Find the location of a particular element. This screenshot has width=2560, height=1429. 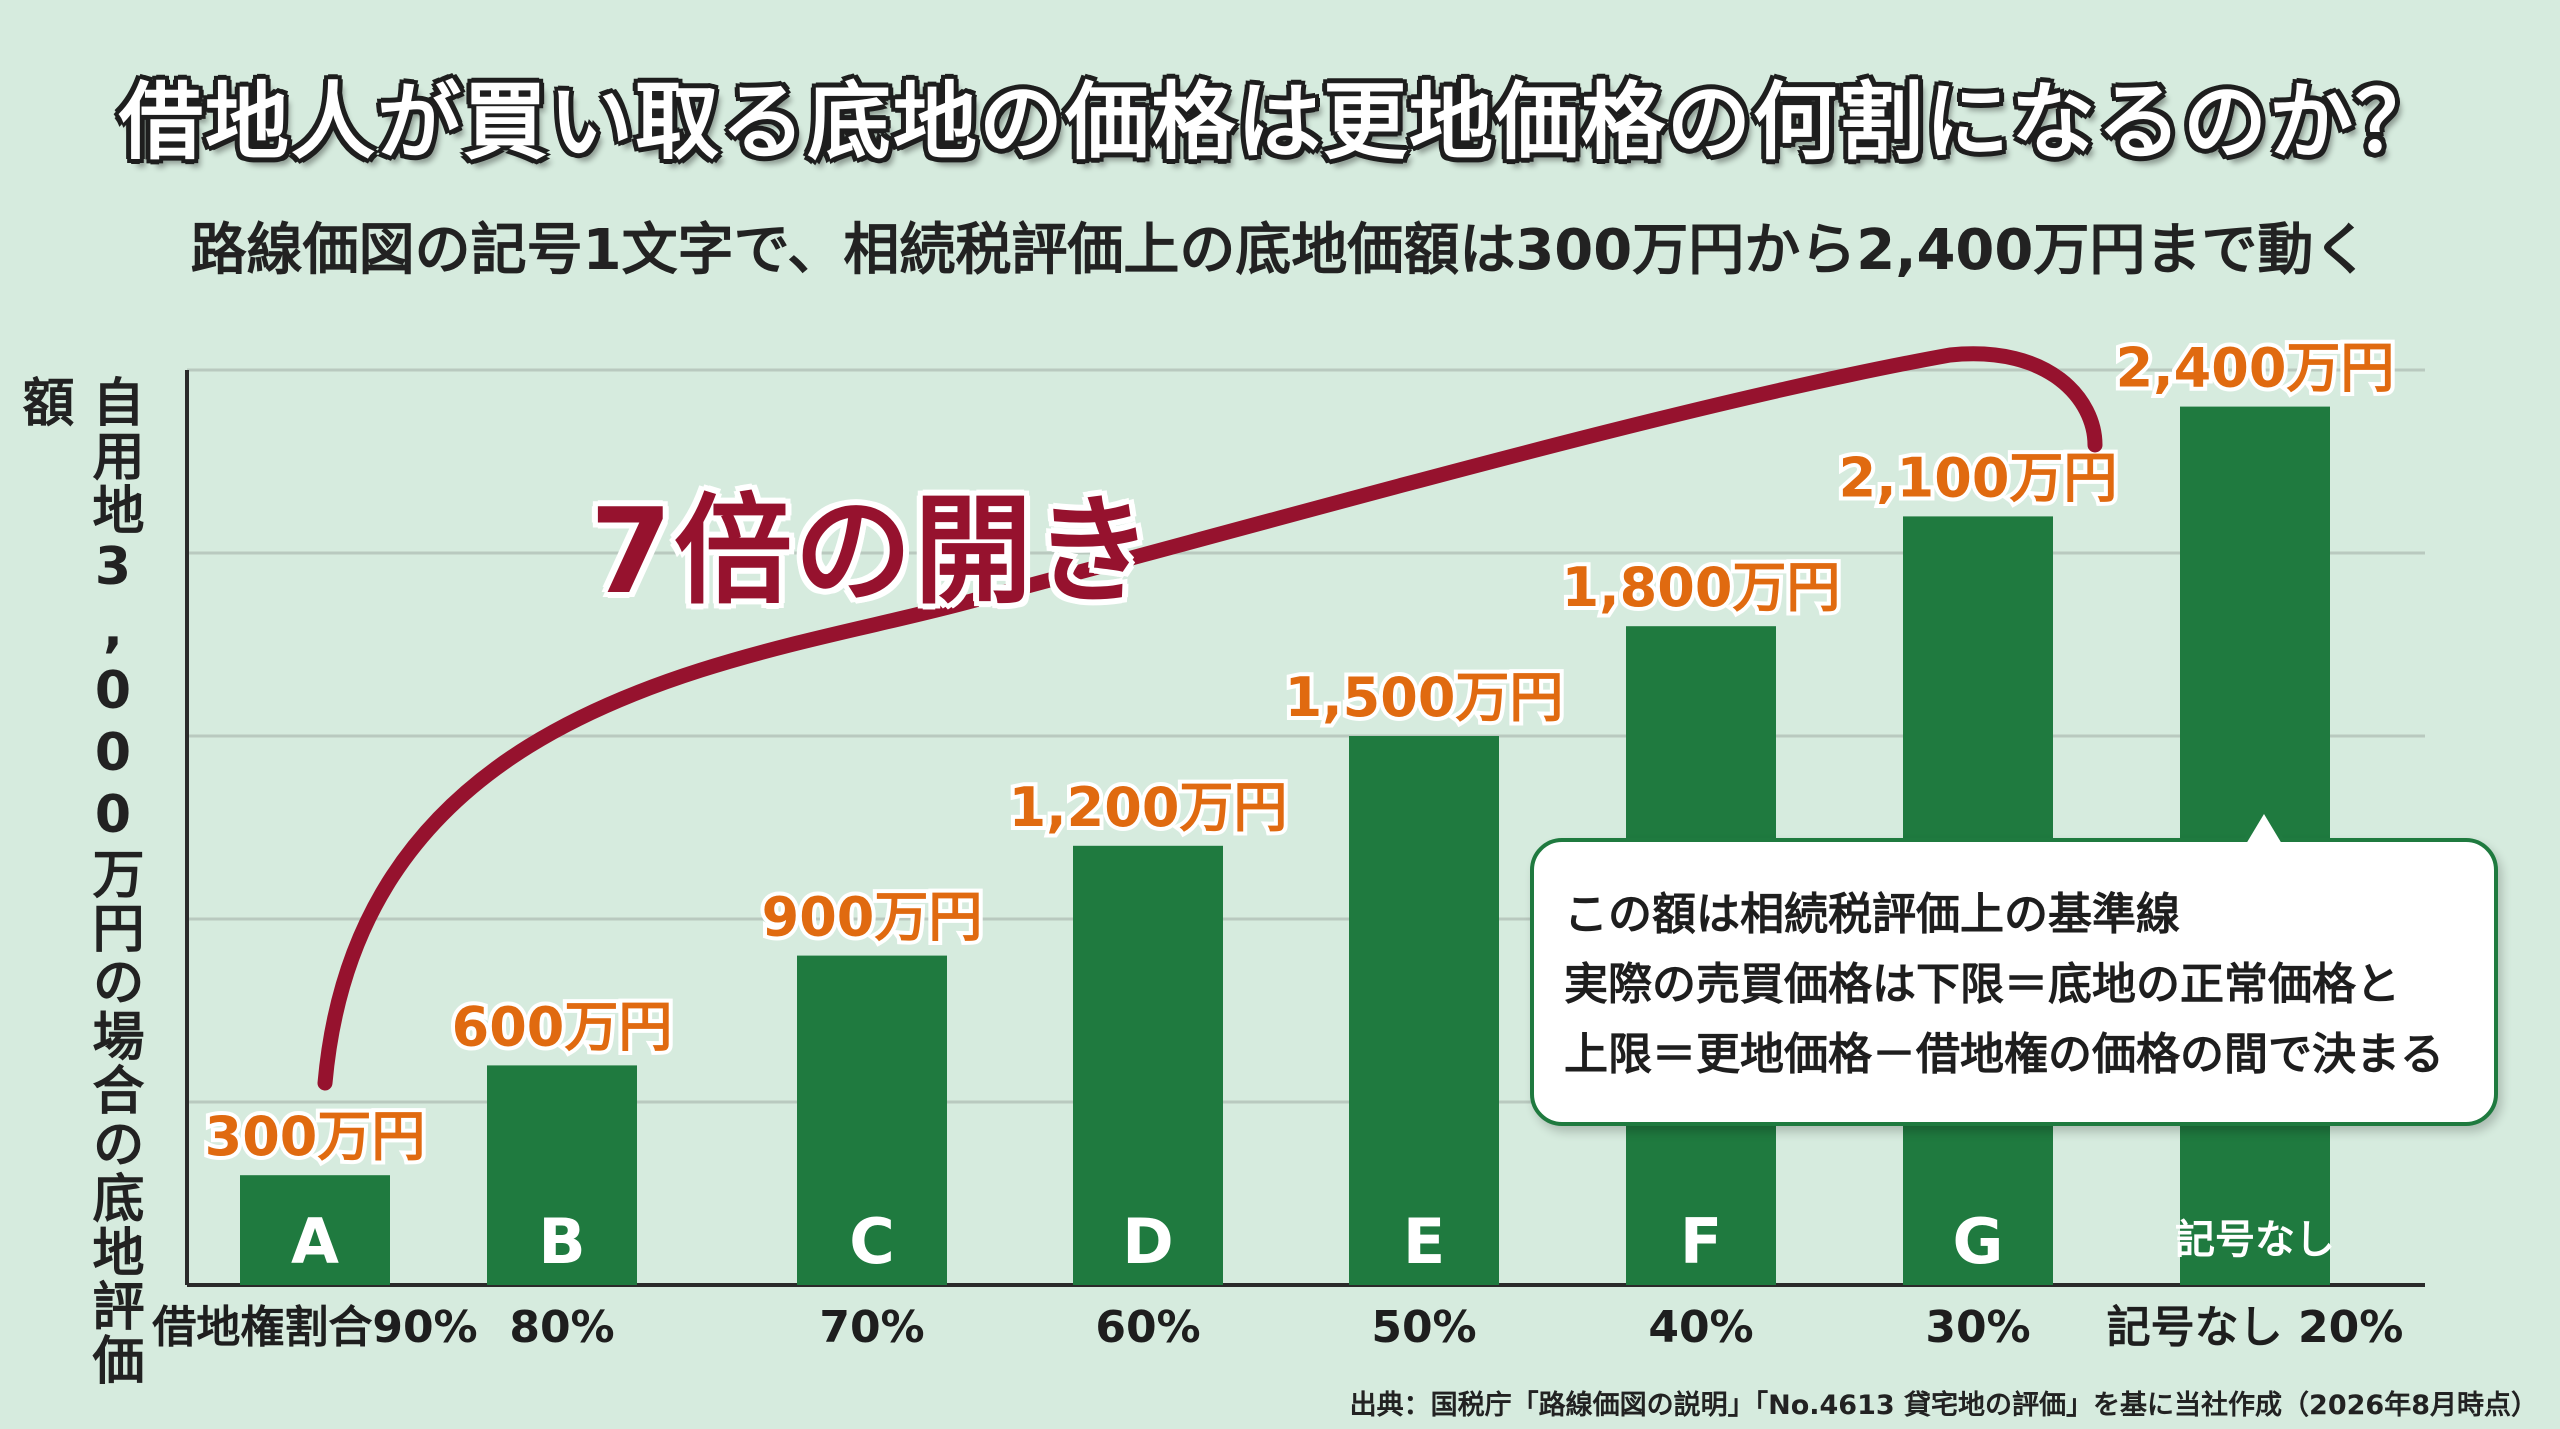

x-tick-label-7: 記号なし 20% is located at coordinates (2255, 1327).